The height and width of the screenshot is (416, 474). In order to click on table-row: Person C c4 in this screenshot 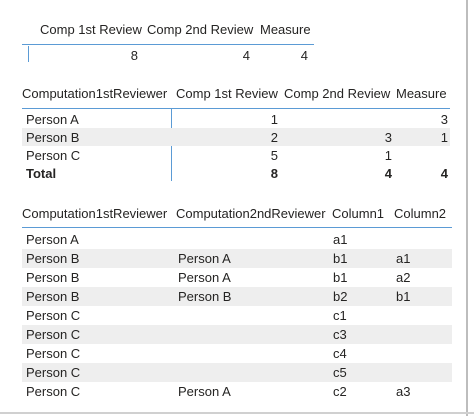, I will do `click(237, 353)`.